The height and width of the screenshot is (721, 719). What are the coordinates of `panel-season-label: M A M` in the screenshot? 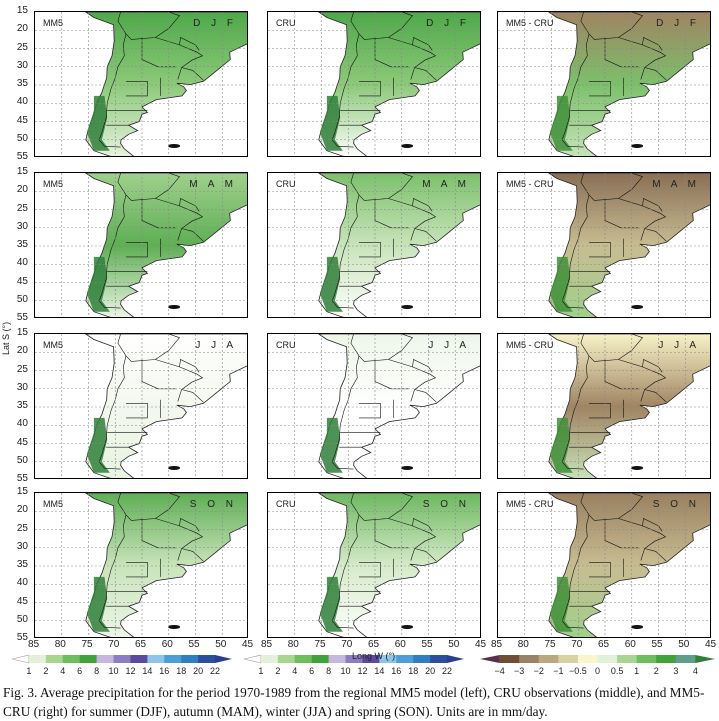 It's located at (446, 184).